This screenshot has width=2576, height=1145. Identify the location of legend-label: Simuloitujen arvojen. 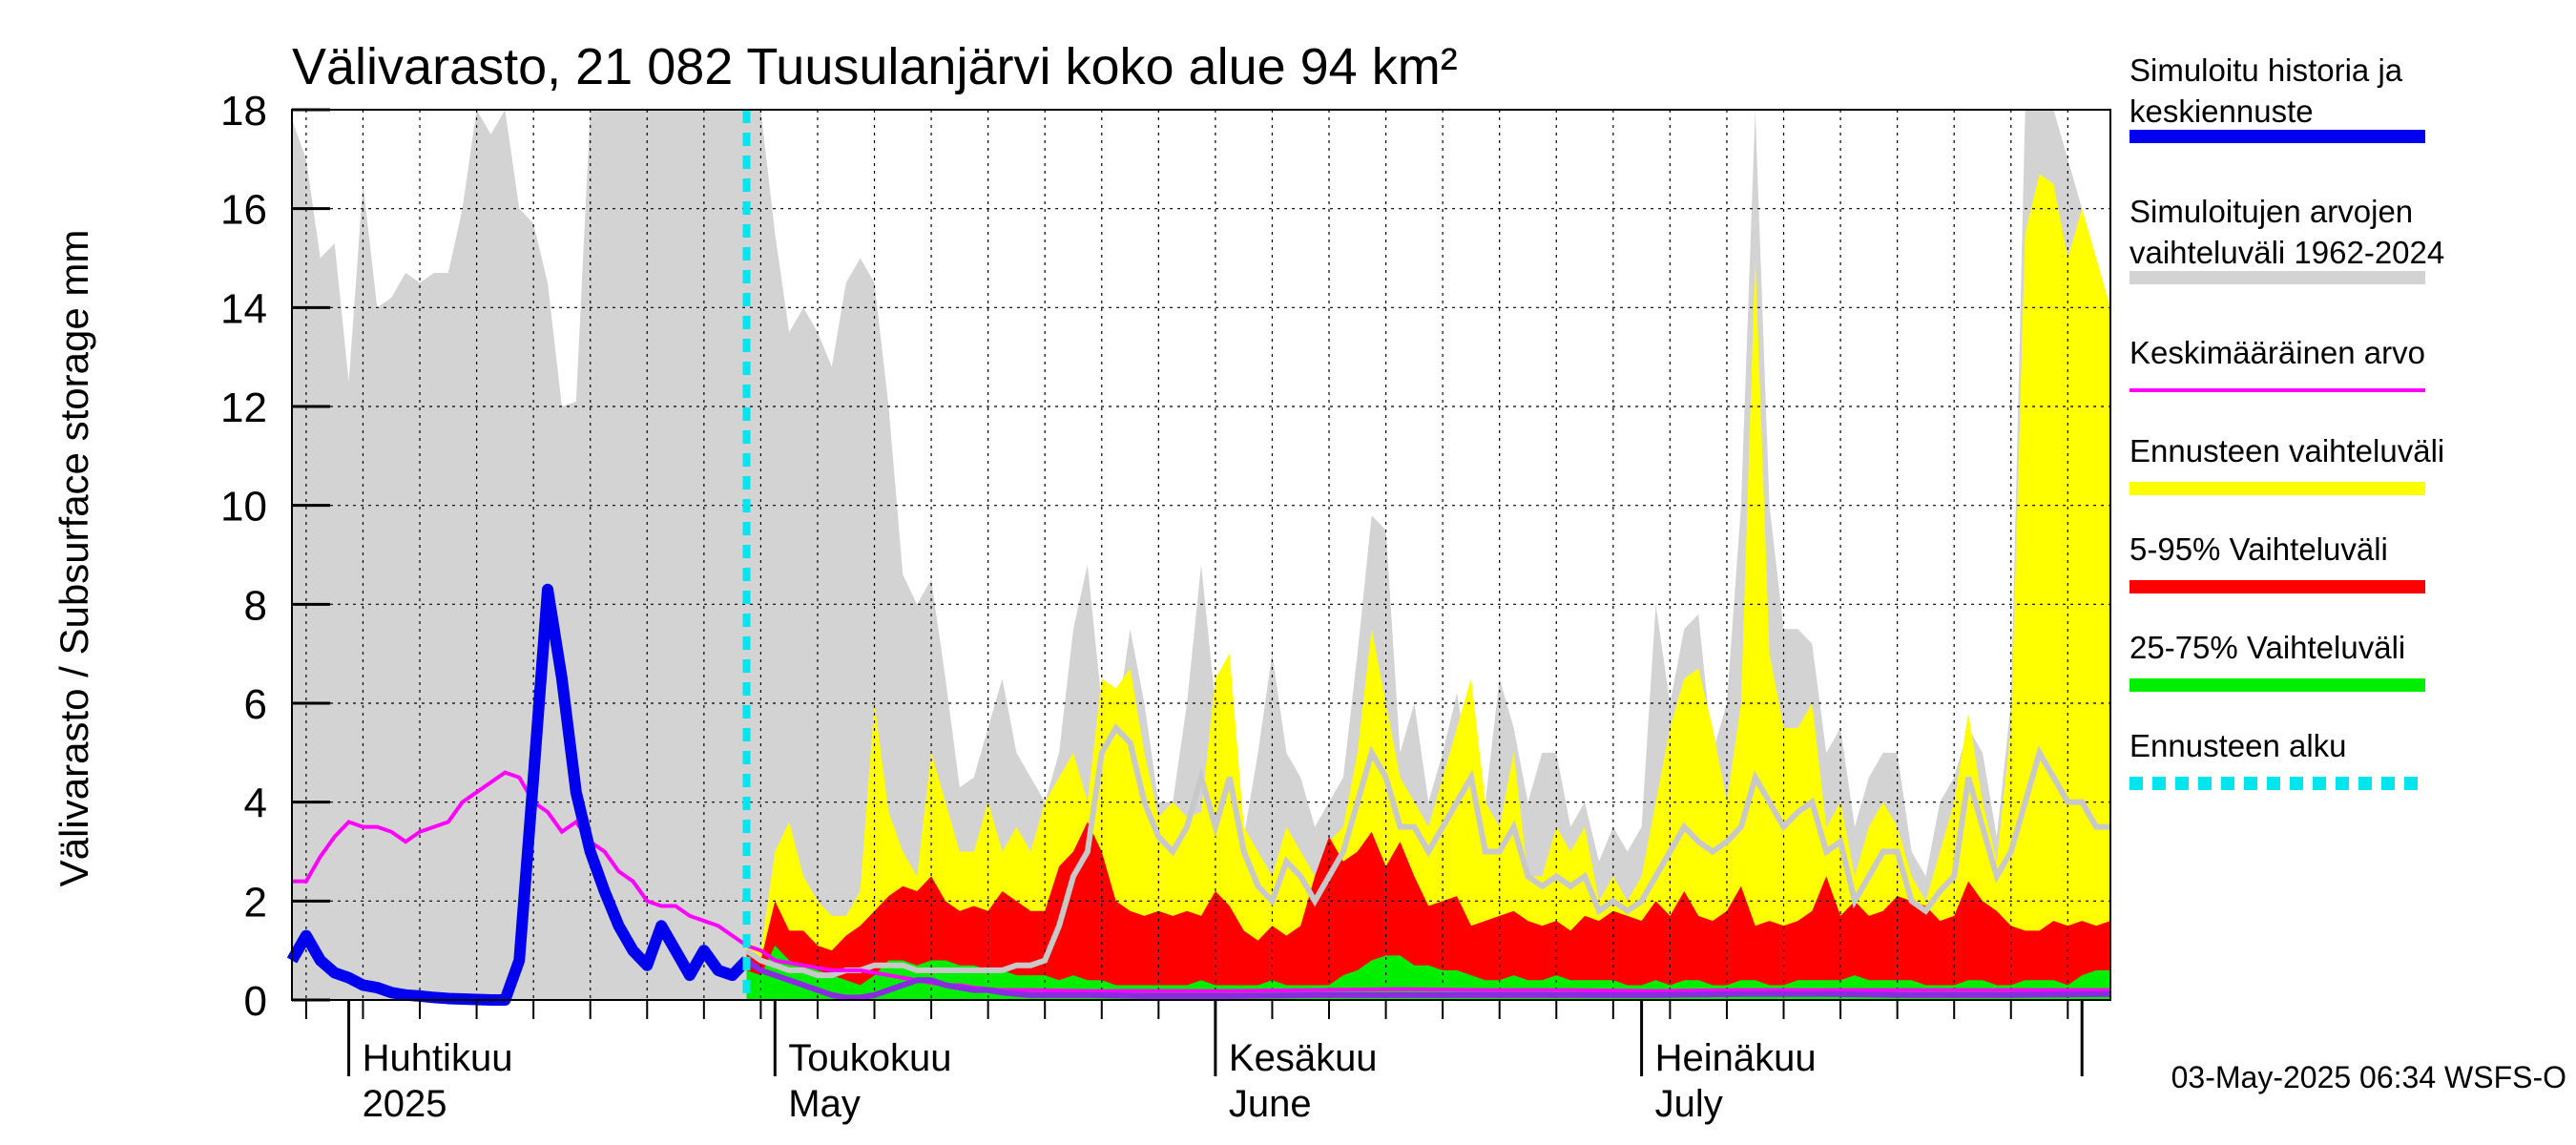
(2271, 212).